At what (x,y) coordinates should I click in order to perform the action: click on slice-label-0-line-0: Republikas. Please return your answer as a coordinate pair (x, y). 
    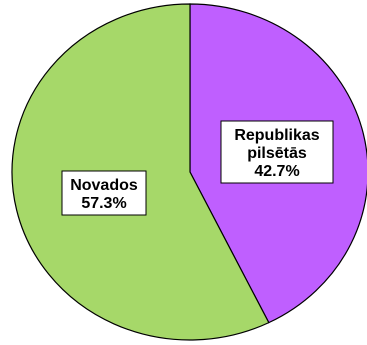
    Looking at the image, I should click on (276, 135).